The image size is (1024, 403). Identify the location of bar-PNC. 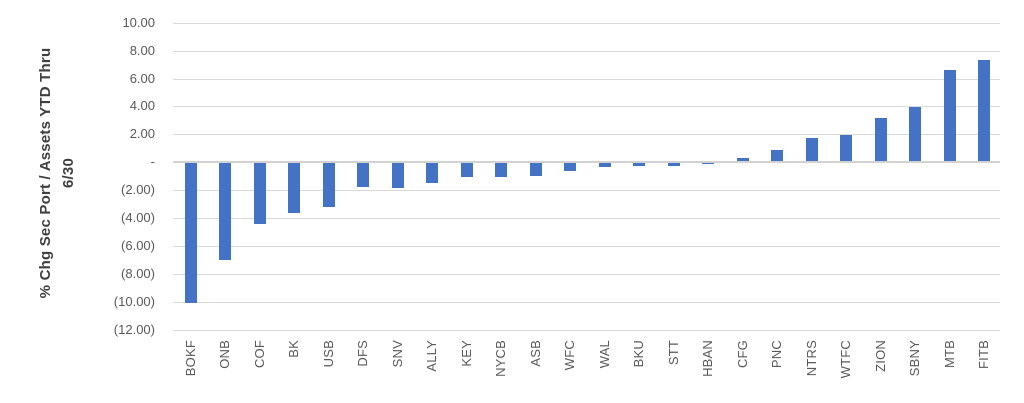
(777, 156).